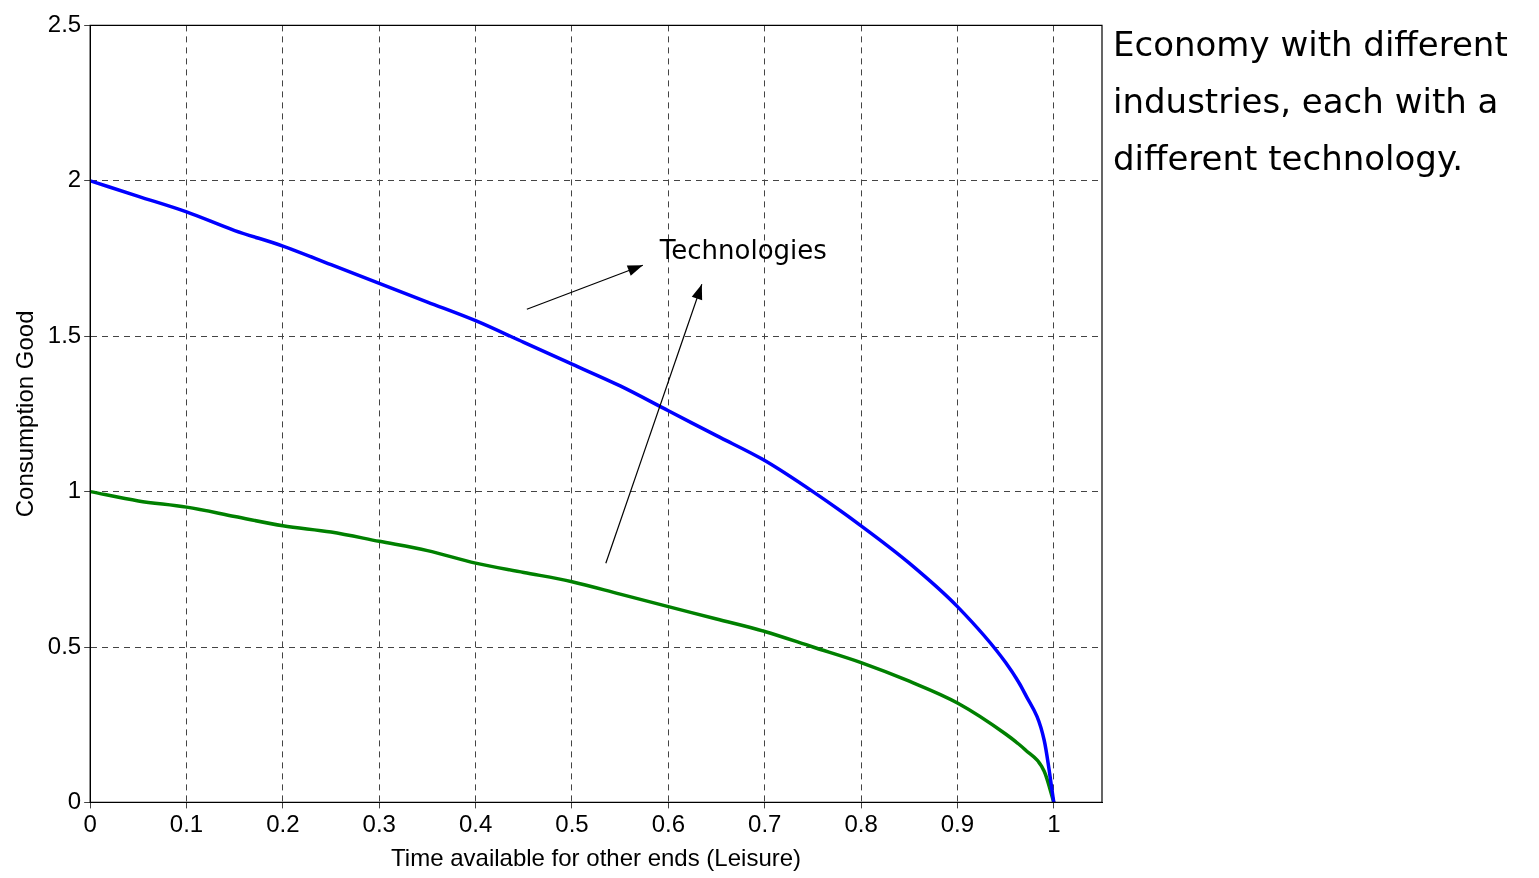 This screenshot has width=1539, height=878. Describe the element at coordinates (765, 824) in the screenshot. I see `x-tick-label: 0.7` at that location.